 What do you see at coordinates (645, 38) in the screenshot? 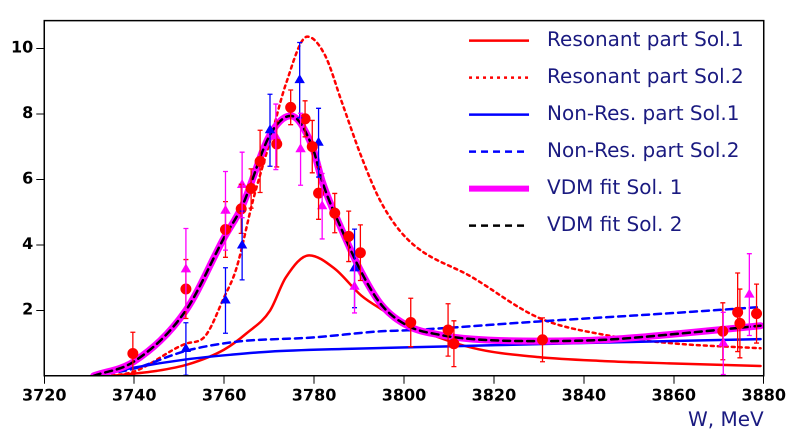
I see `legend-label: Resonant part Sol.1` at bounding box center [645, 38].